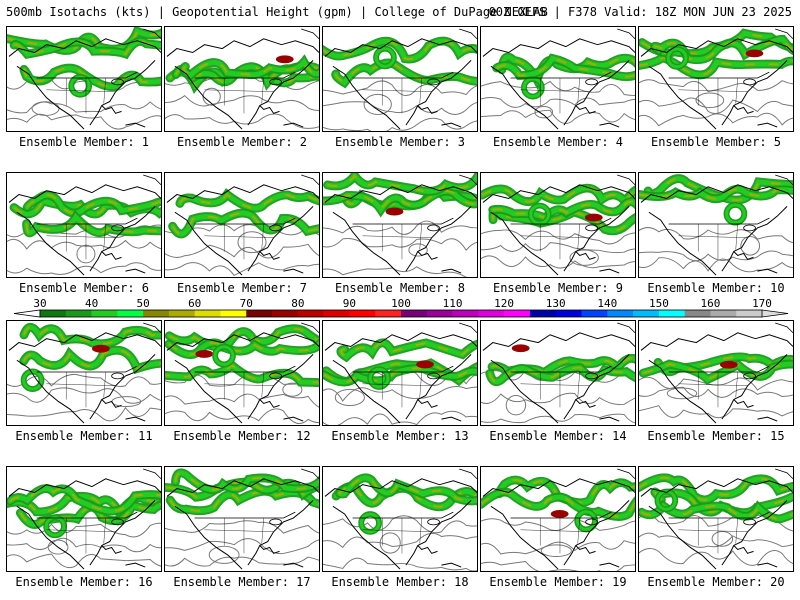 Image resolution: width=800 pixels, height=600 pixels. I want to click on member-label: Ensemble Member: 6, so click(84, 288).